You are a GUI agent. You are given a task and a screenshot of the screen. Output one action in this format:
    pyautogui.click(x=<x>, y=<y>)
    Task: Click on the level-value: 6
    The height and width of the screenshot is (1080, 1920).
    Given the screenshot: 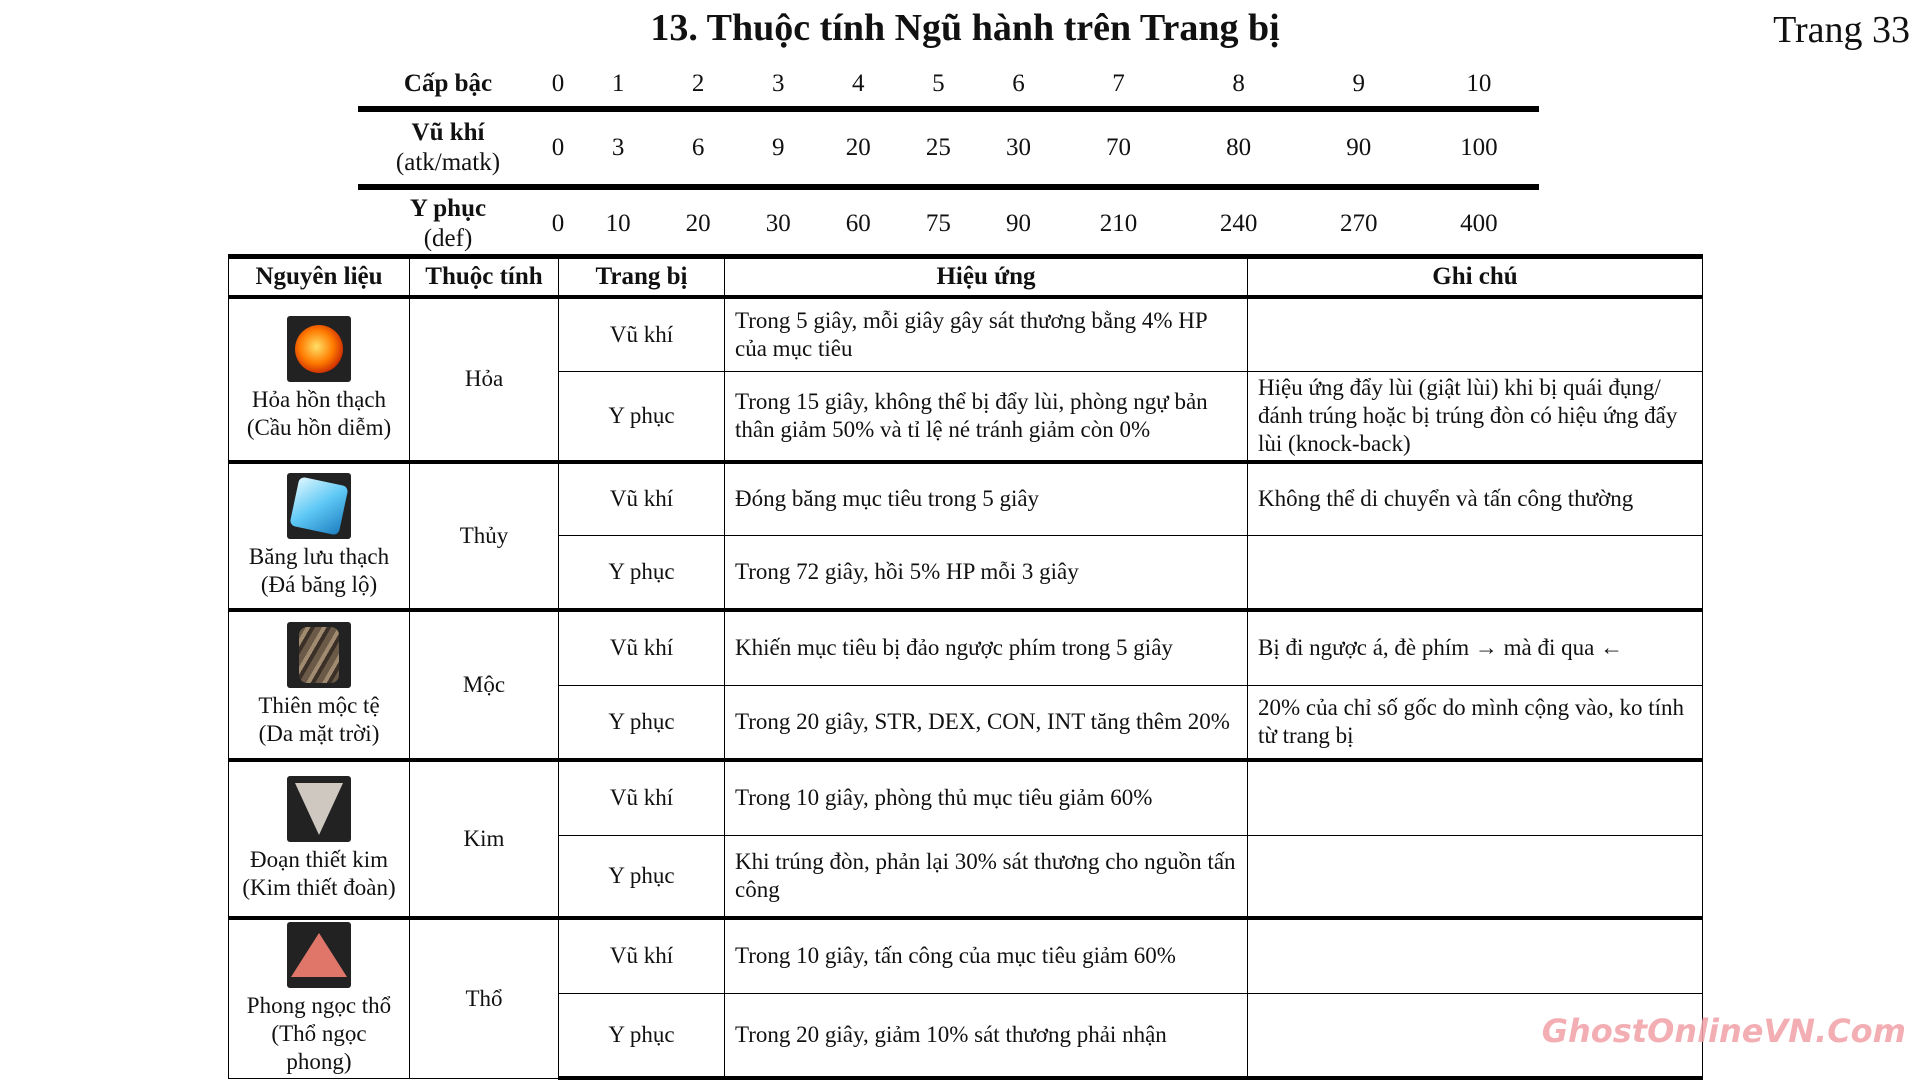 What is the action you would take?
    pyautogui.click(x=1018, y=87)
    